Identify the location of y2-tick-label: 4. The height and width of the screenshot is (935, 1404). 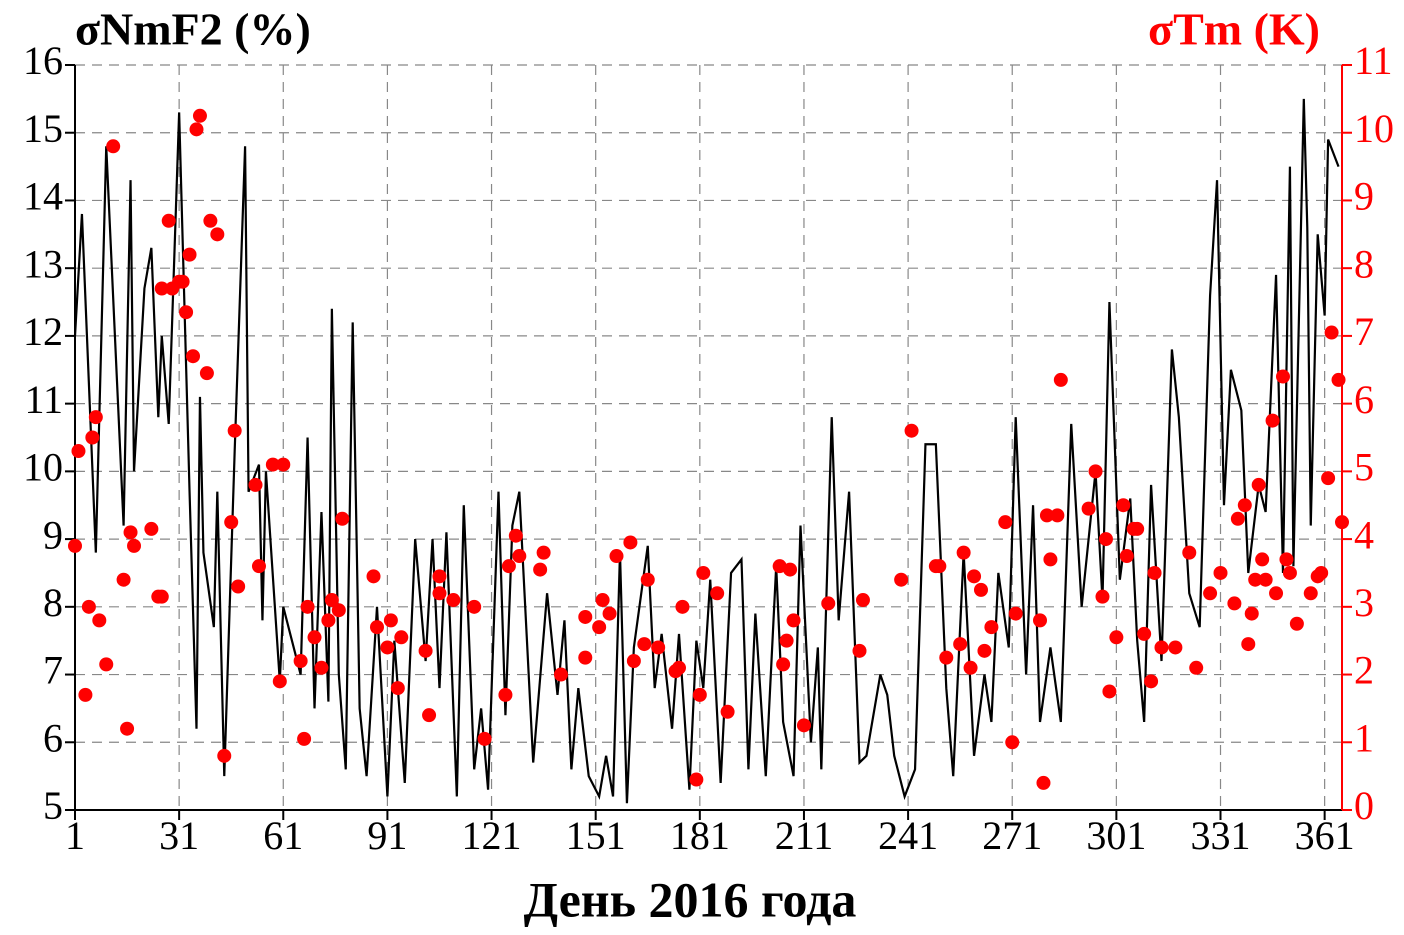
(1364, 534).